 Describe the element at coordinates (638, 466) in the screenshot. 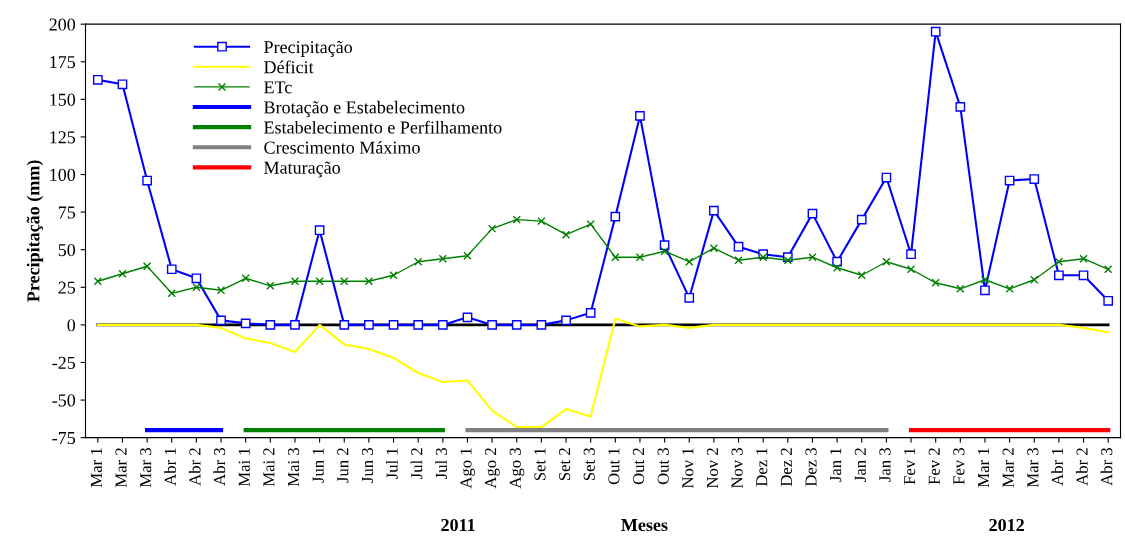

I see `x-tick-label: Out 2` at that location.